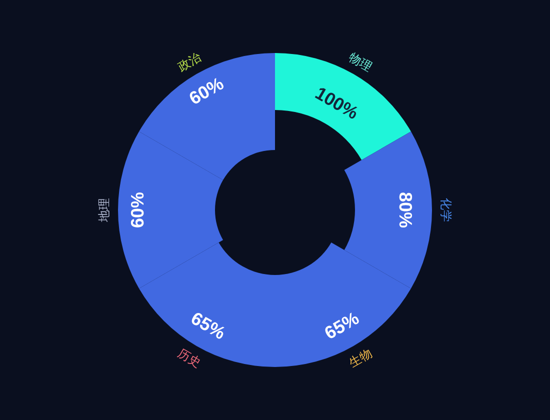 This screenshot has height=420, width=550. What do you see at coordinates (360, 62) in the screenshot?
I see `category-label: 物理` at bounding box center [360, 62].